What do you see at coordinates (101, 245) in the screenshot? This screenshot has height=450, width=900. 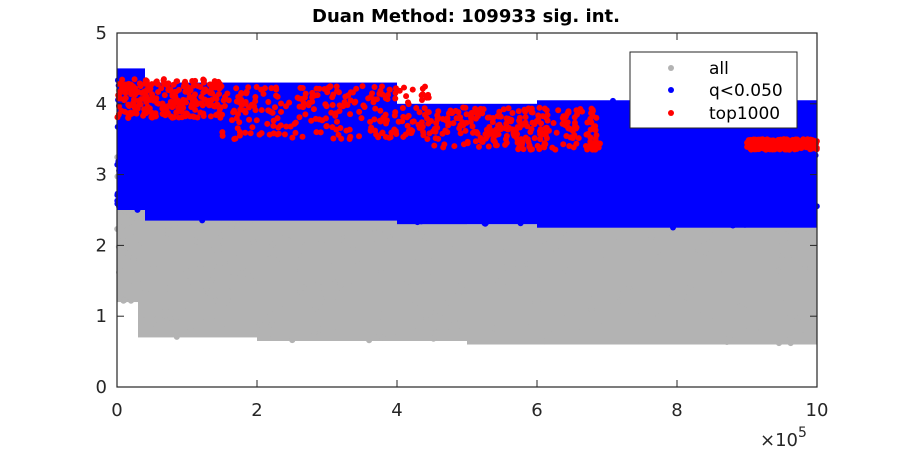 I see `y-tick-label: 2` at bounding box center [101, 245].